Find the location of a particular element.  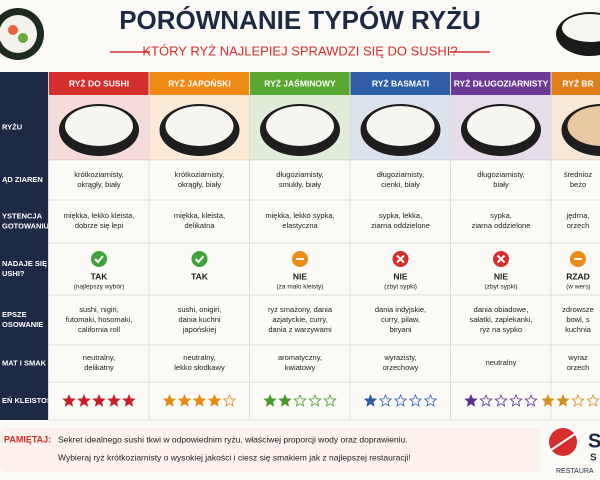

cell-text: EŃ KLEISTOŚCI is located at coordinates (30, 400).